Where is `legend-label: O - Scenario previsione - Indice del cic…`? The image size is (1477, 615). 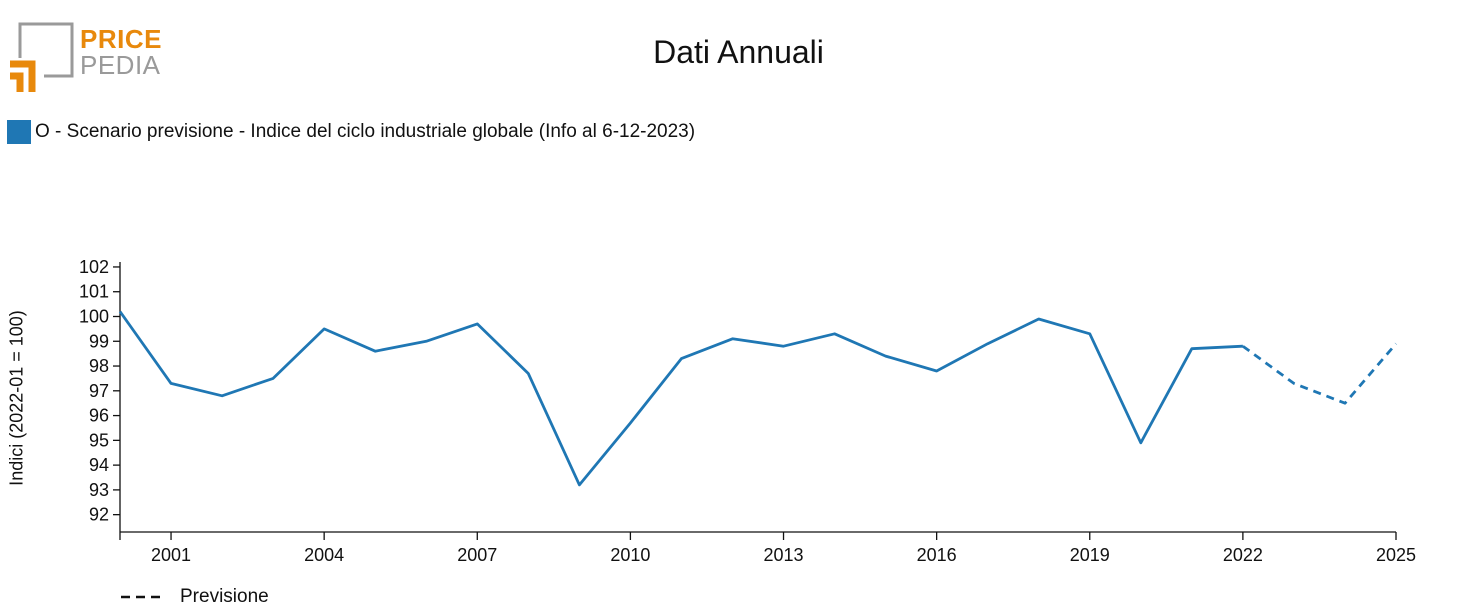
legend-label: O - Scenario previsione - Indice del cic… is located at coordinates (365, 131).